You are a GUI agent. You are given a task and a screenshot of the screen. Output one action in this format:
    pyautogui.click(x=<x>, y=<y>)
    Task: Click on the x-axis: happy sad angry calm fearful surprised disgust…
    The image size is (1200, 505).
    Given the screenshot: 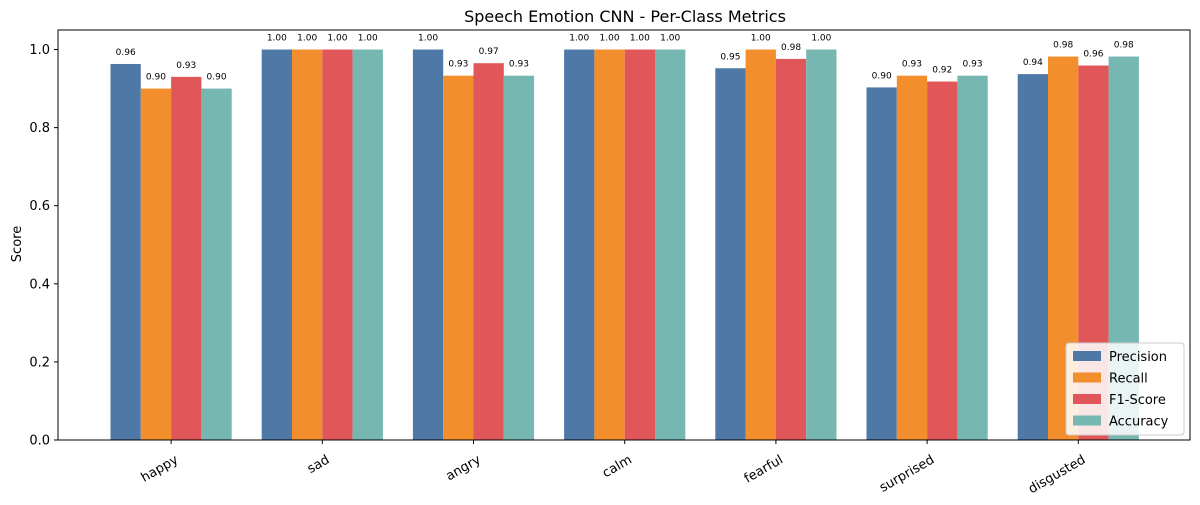 What is the action you would take?
    pyautogui.click(x=613, y=468)
    